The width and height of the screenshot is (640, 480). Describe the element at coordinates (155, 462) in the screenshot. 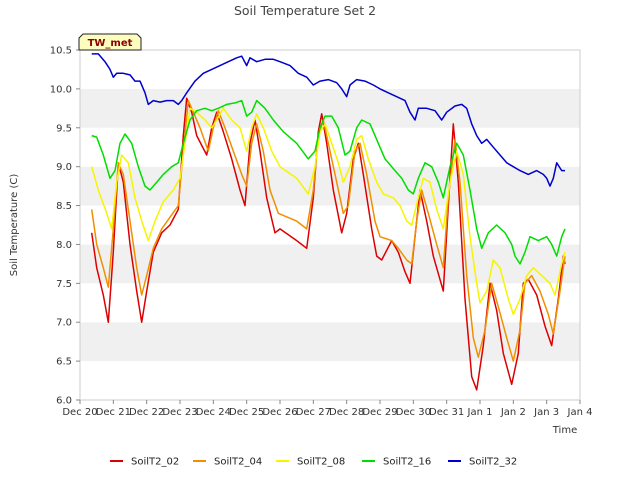

I see `legend-label: SoilT2_02` at that location.